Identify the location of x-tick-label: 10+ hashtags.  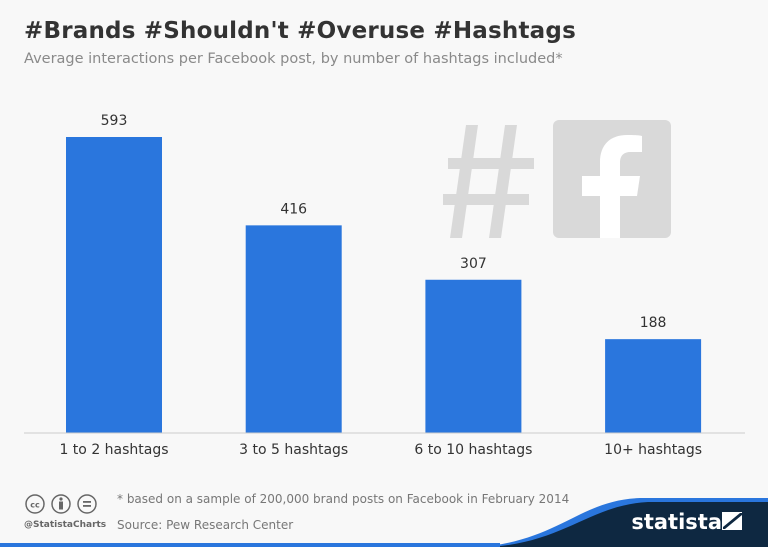
(653, 450).